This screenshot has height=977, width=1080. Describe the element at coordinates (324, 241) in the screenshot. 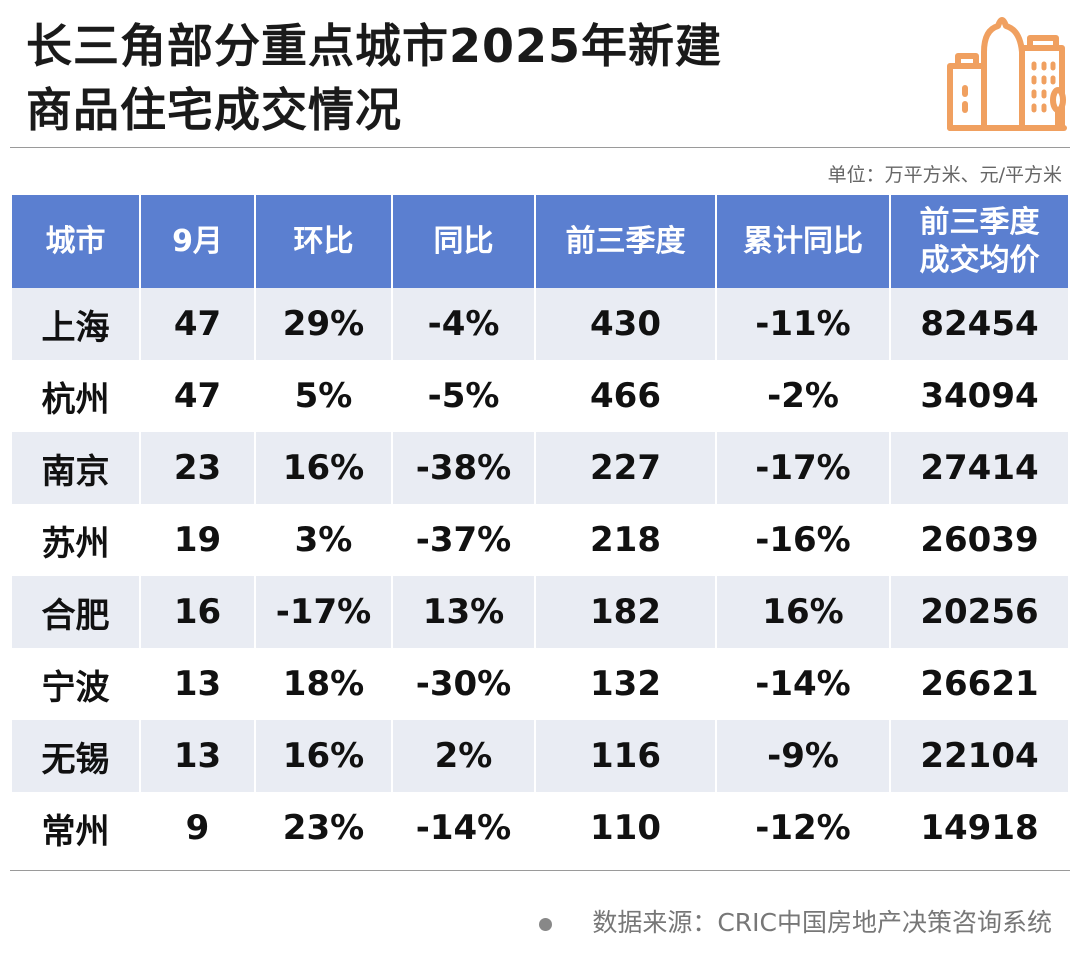

I see `header-mom: 环比` at that location.